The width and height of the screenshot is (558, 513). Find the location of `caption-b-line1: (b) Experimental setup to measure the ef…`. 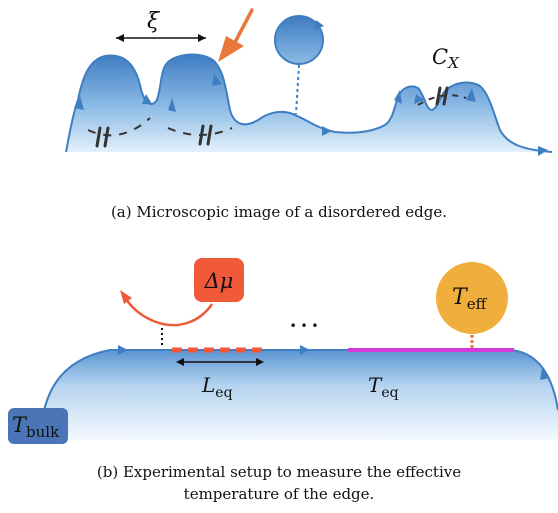

caption-b-line1: (b) Experimental setup to measure the ef… is located at coordinates (279, 472).